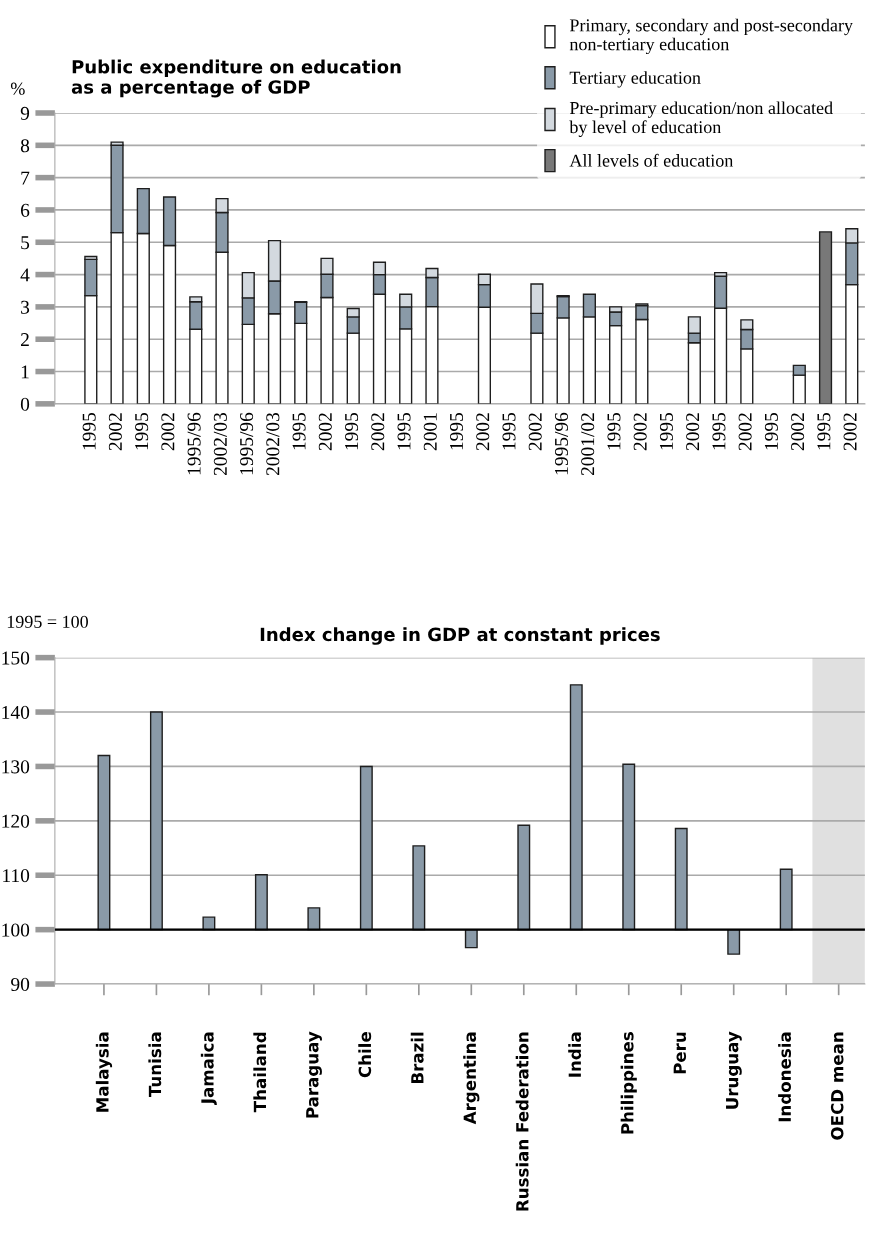 The width and height of the screenshot is (871, 1235). What do you see at coordinates (16, 876) in the screenshot?
I see `y-tick-label: 110` at bounding box center [16, 876].